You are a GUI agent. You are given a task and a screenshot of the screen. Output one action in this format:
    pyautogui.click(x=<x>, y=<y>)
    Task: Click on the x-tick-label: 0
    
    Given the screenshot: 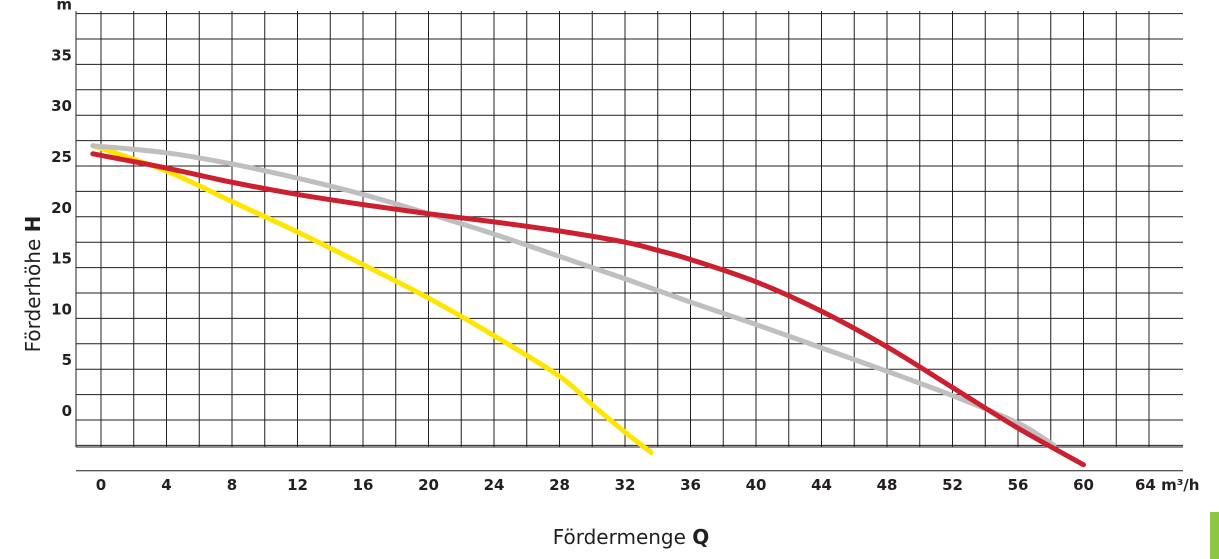 What is the action you would take?
    pyautogui.click(x=101, y=485)
    